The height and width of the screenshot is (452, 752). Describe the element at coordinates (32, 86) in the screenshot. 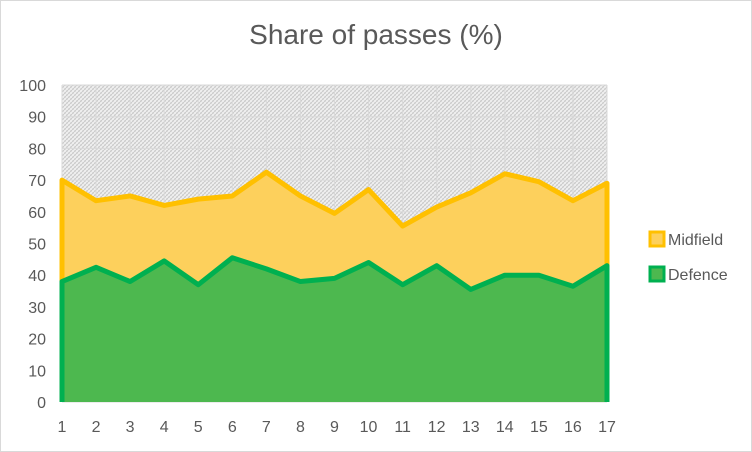

I see `y-tick-label: 100` at that location.